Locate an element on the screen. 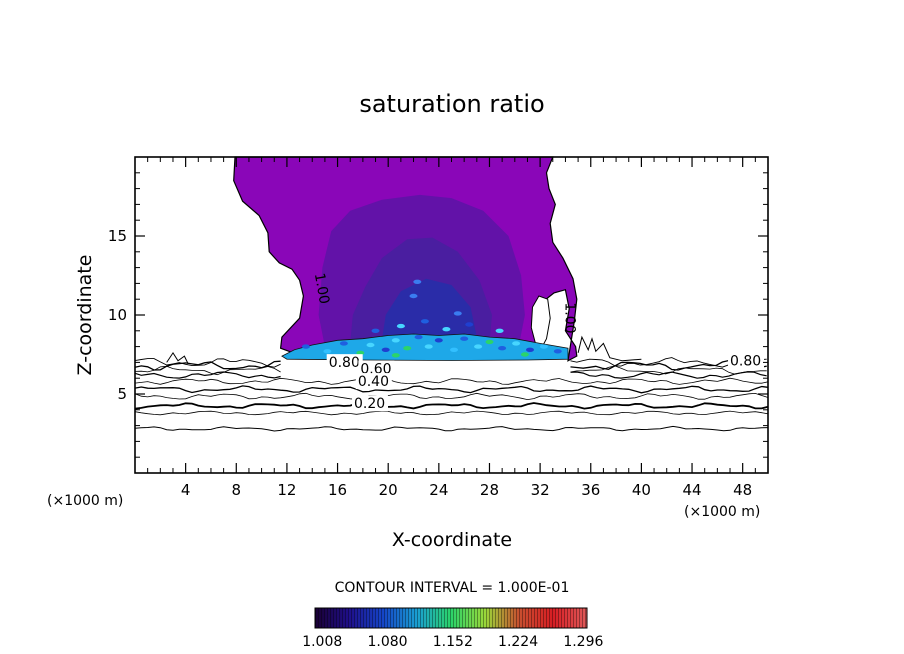 This screenshot has height=654, width=904. colorbar is located at coordinates (451, 618).